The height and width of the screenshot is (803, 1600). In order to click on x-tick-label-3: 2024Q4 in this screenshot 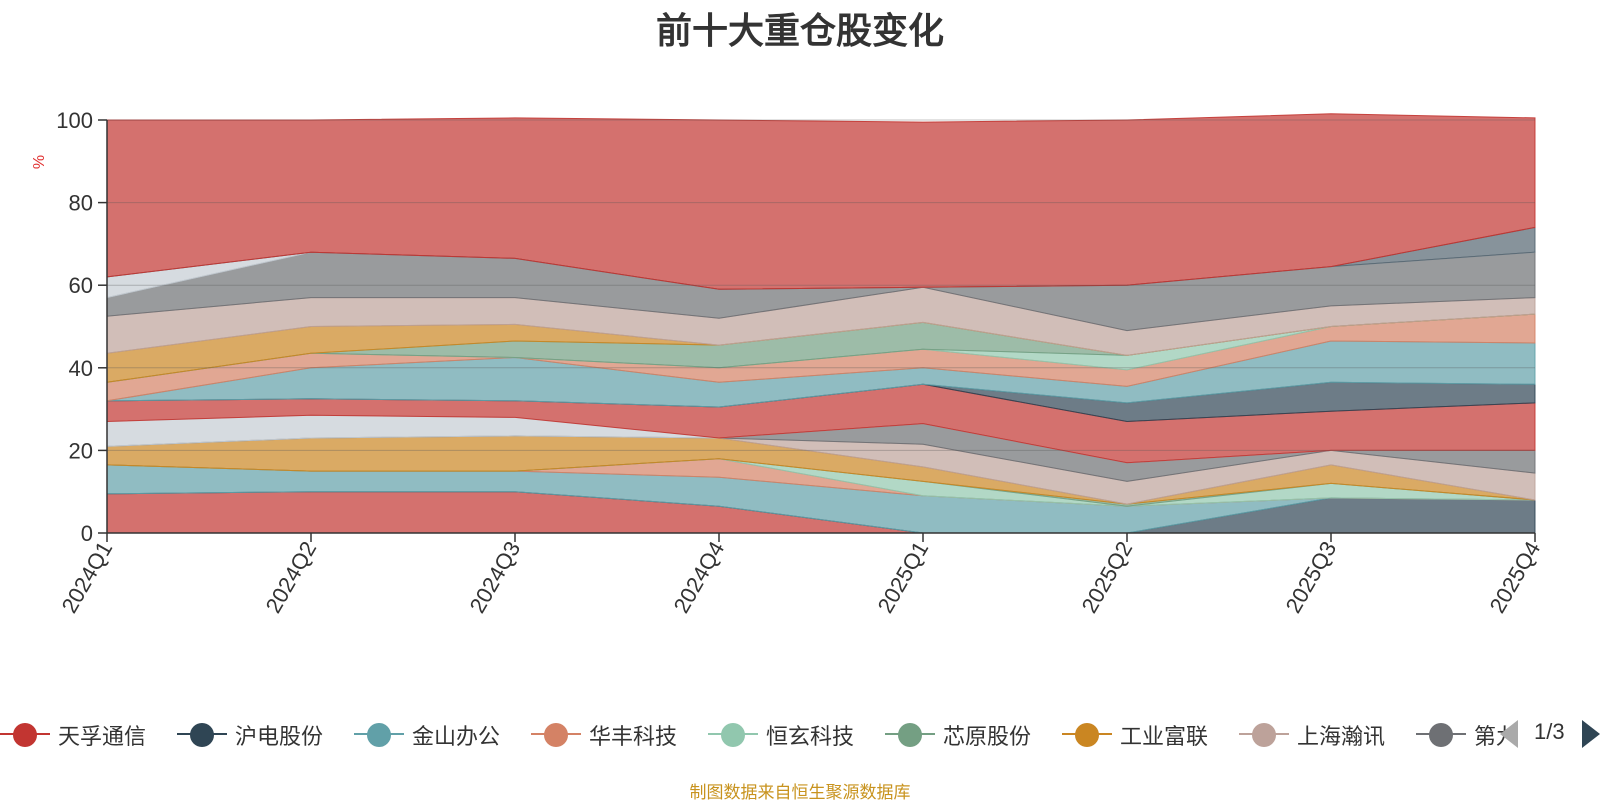, I will do `click(699, 577)`.